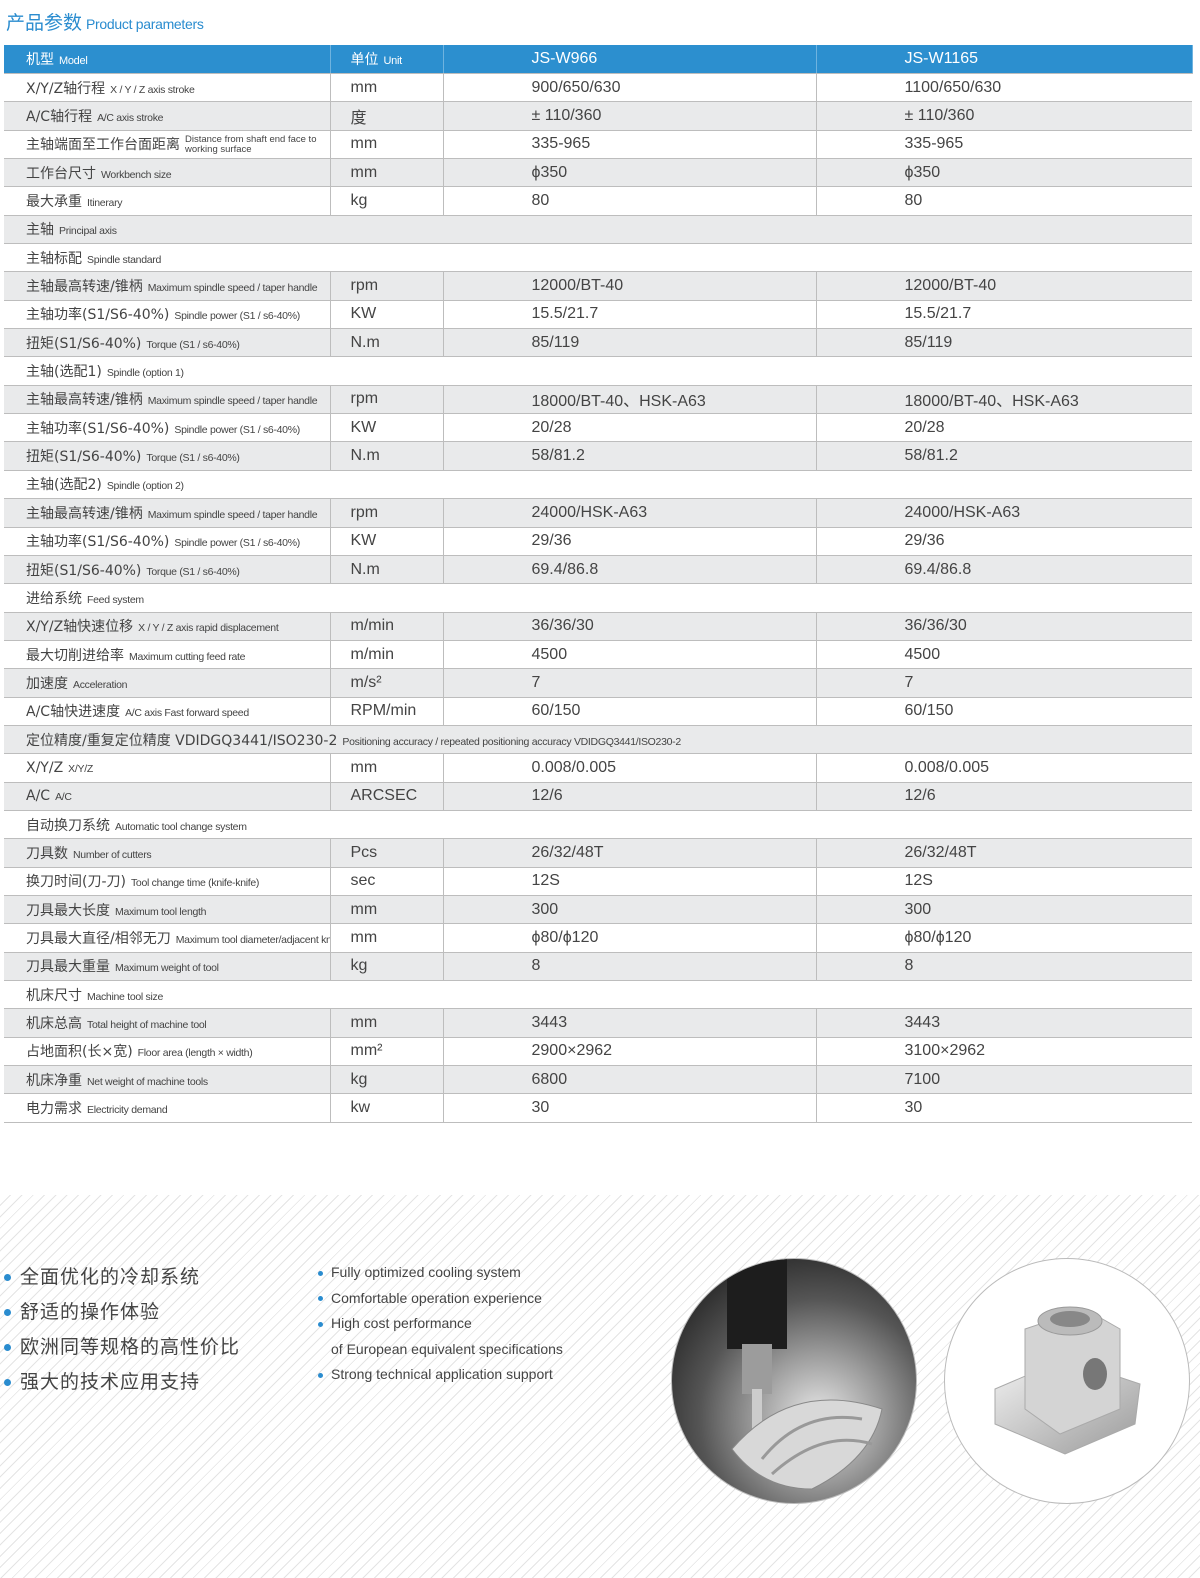 The height and width of the screenshot is (1578, 1200). What do you see at coordinates (145, 373) in the screenshot?
I see `param-name-en: Spindle (option 1)` at bounding box center [145, 373].